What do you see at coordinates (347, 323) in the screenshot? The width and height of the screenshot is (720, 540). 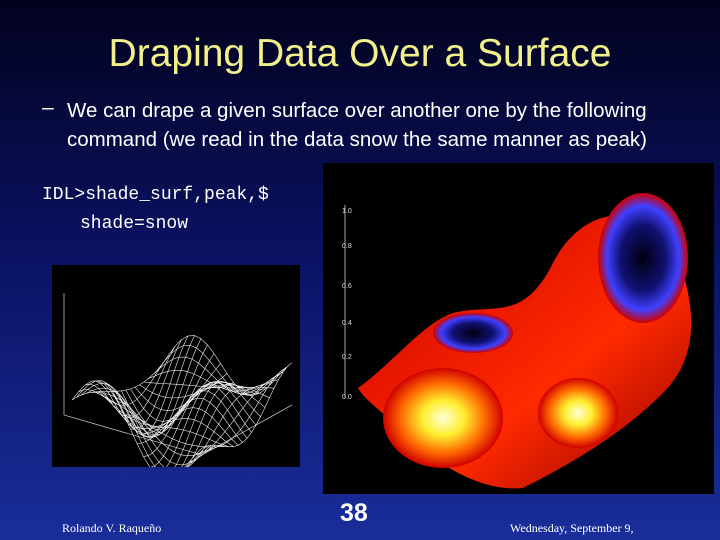 I see `axis-label: 0.4` at bounding box center [347, 323].